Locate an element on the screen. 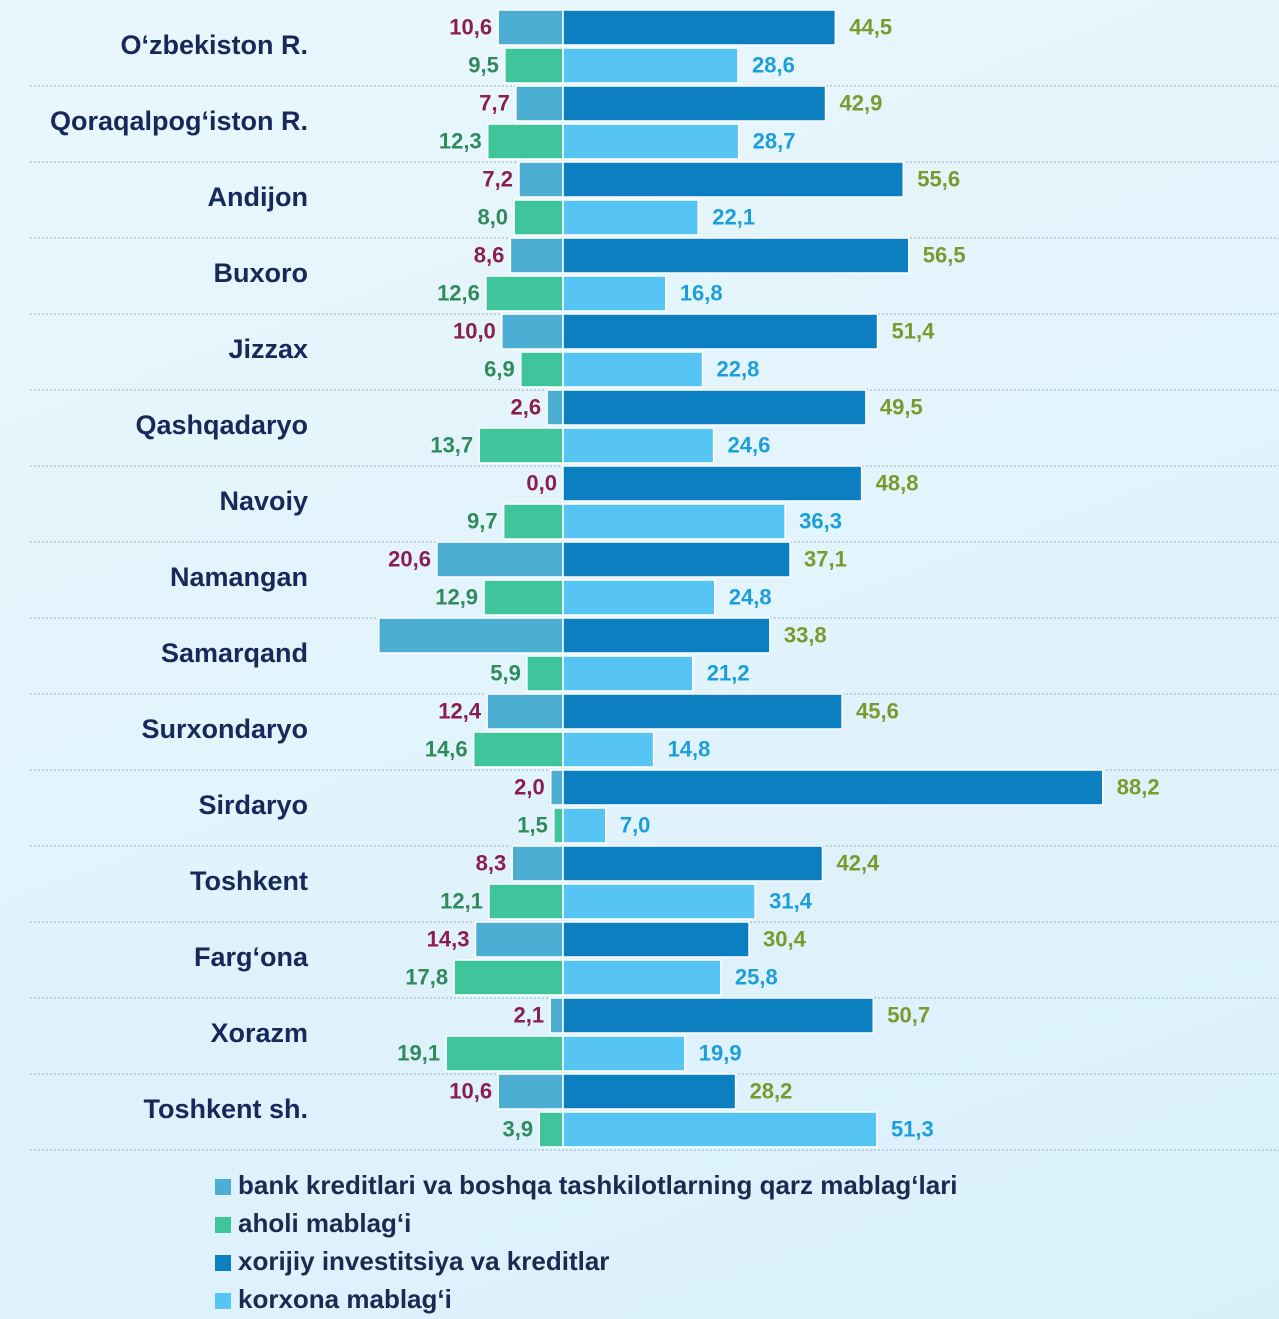 The image size is (1279, 1319). value-label: 14,8 is located at coordinates (689, 748).